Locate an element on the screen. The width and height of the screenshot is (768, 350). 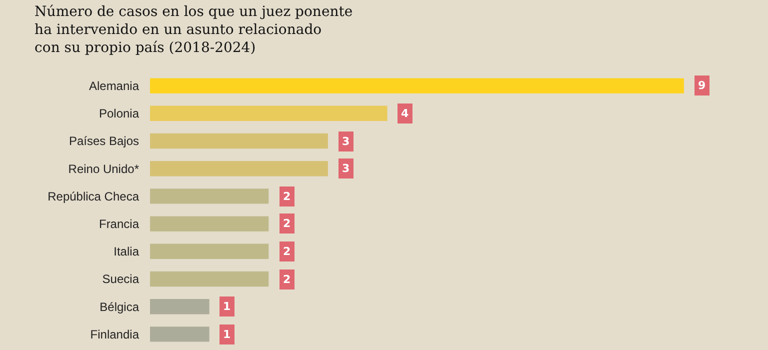
chart-title: Número de casos en los que un juez ponente ha intervenido en un asunto relacionado con su propio país (2018-2024) is located at coordinates (193, 30).